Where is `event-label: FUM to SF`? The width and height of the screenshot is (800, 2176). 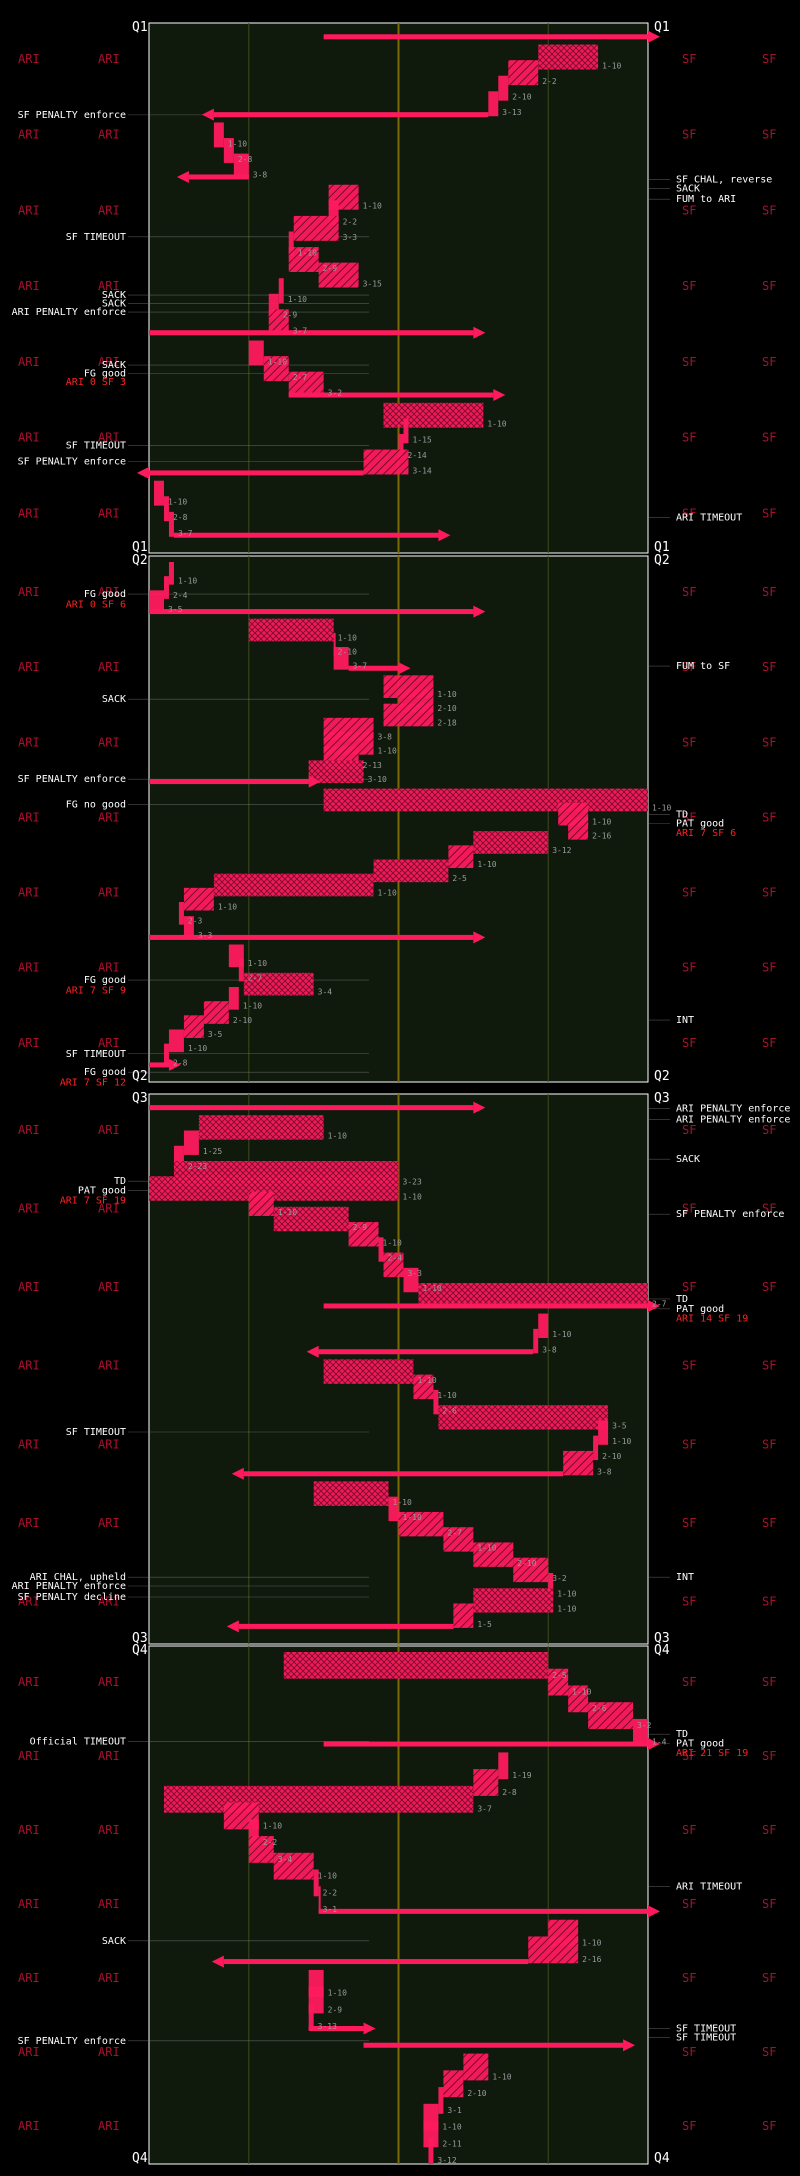
event-label: FUM to SF is located at coordinates (703, 666).